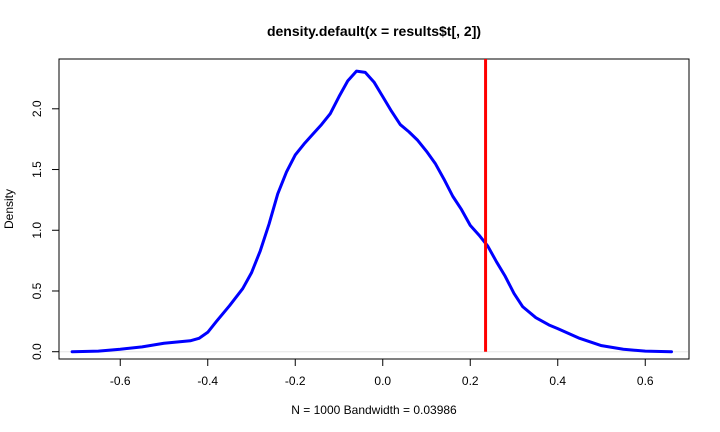 The height and width of the screenshot is (432, 720). What do you see at coordinates (120, 381) in the screenshot?
I see `x-tick-label: -0.6` at bounding box center [120, 381].